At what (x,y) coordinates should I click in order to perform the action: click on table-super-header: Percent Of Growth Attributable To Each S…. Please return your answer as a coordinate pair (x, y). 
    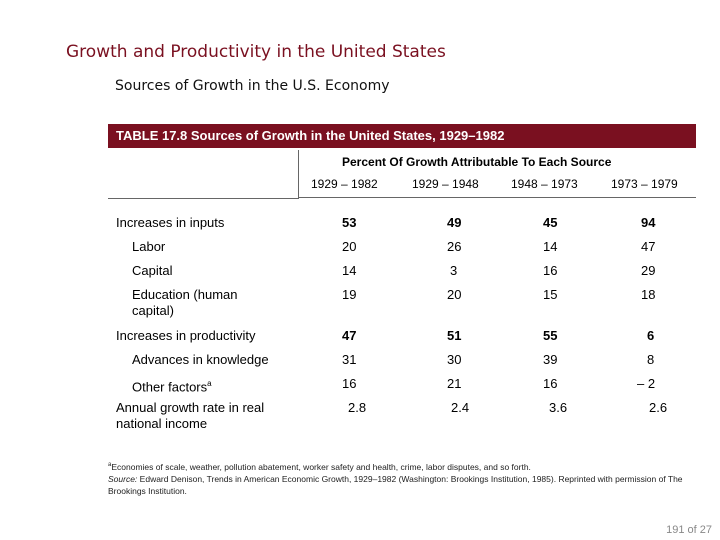
    Looking at the image, I should click on (477, 162).